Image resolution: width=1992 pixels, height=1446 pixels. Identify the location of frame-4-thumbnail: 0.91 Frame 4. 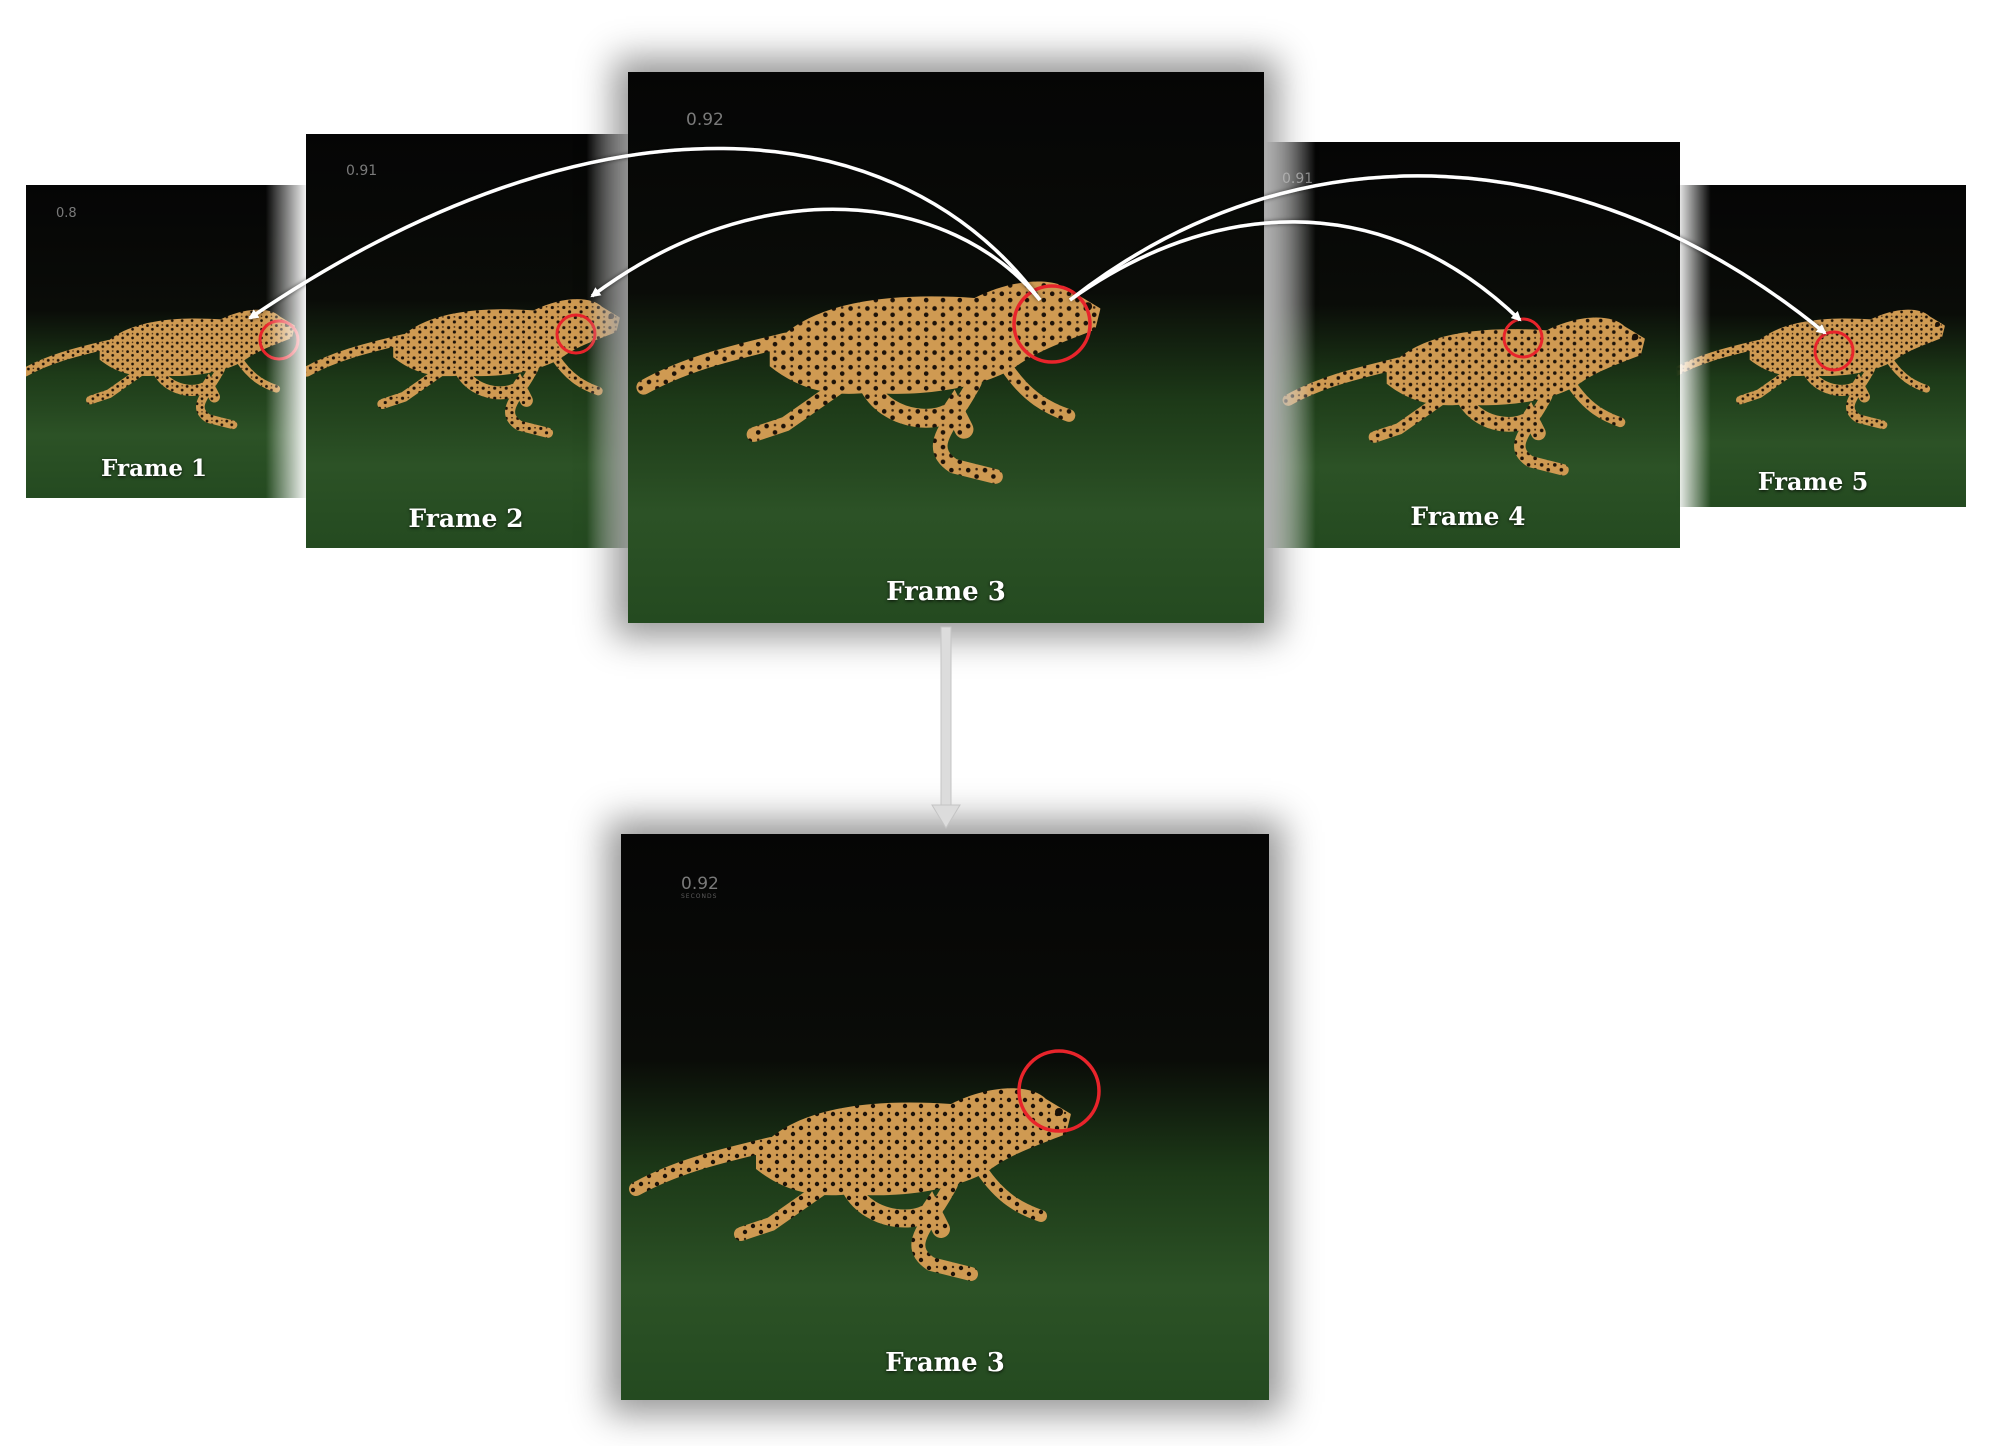
(1473, 345).